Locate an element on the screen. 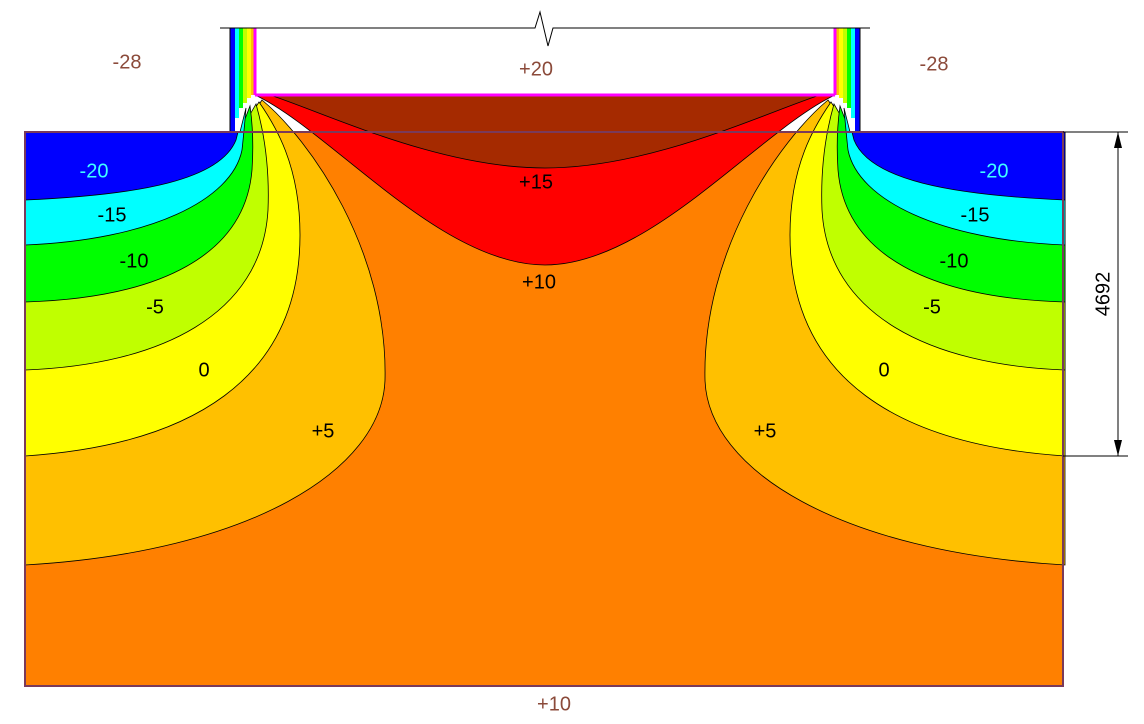 This screenshot has width=1144, height=724. dimension-label: 4692 is located at coordinates (1103, 294).